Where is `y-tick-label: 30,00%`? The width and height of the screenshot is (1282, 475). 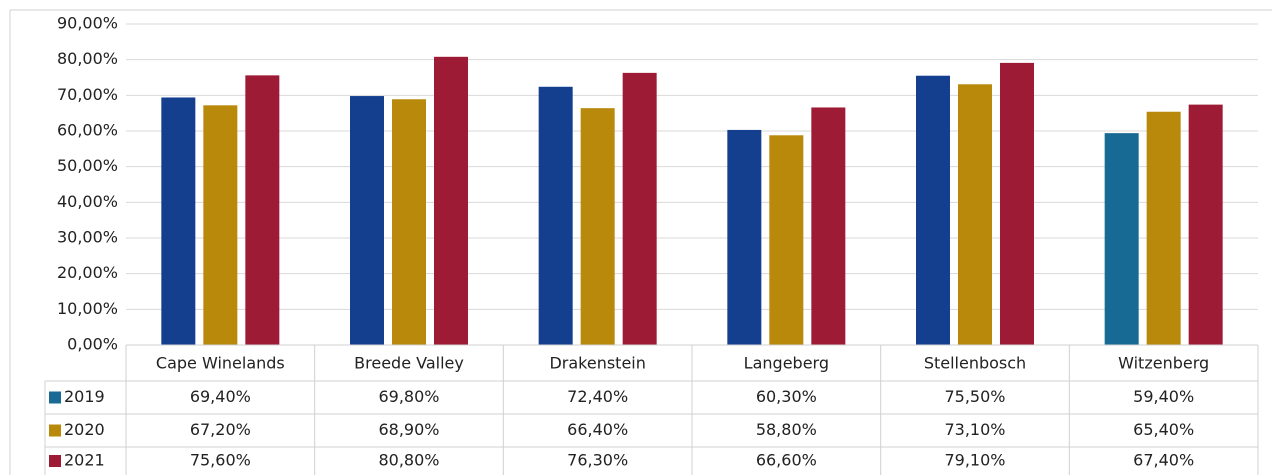 y-tick-label: 30,00% is located at coordinates (87, 237).